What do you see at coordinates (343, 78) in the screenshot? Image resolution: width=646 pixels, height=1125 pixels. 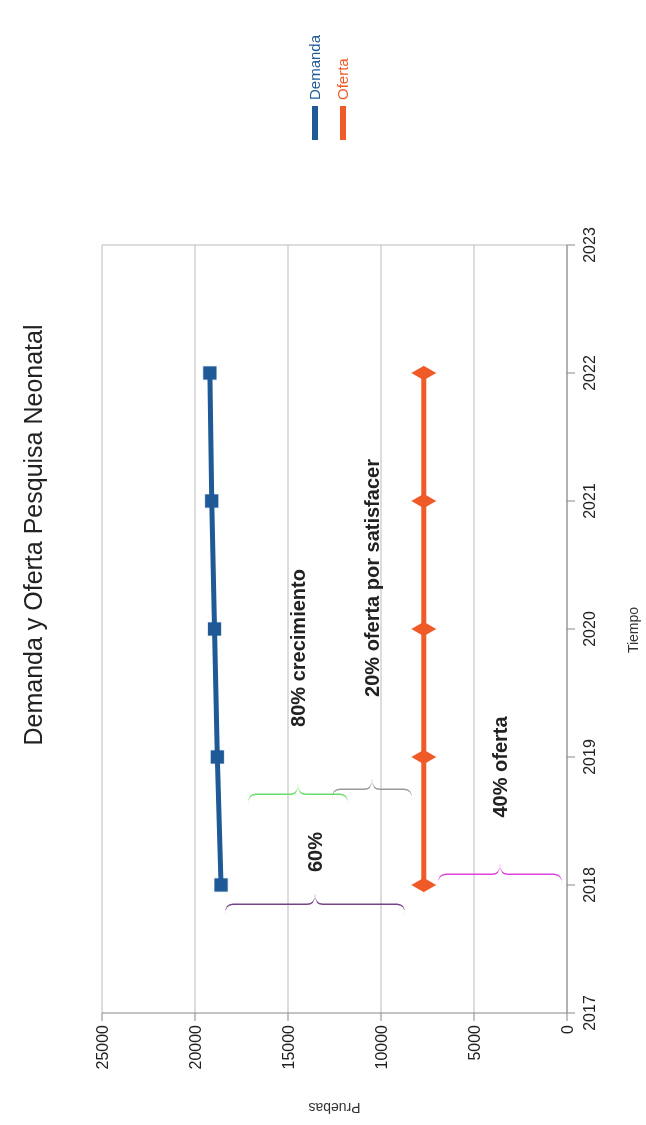 I see `text: Oferta` at bounding box center [343, 78].